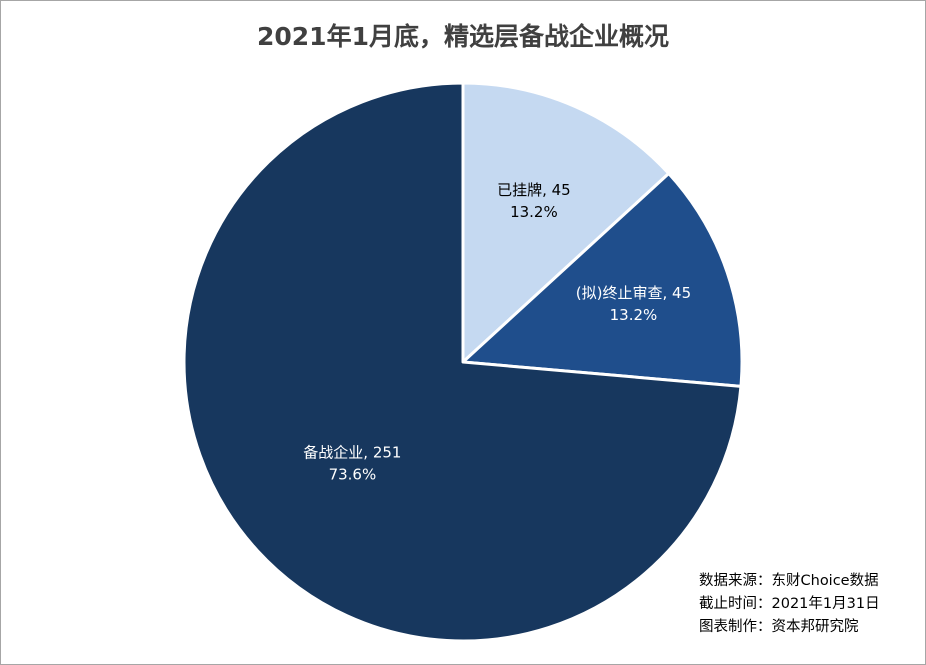 The height and width of the screenshot is (665, 926). I want to click on author-note: 图表制作：资本邦研究院, so click(779, 627).